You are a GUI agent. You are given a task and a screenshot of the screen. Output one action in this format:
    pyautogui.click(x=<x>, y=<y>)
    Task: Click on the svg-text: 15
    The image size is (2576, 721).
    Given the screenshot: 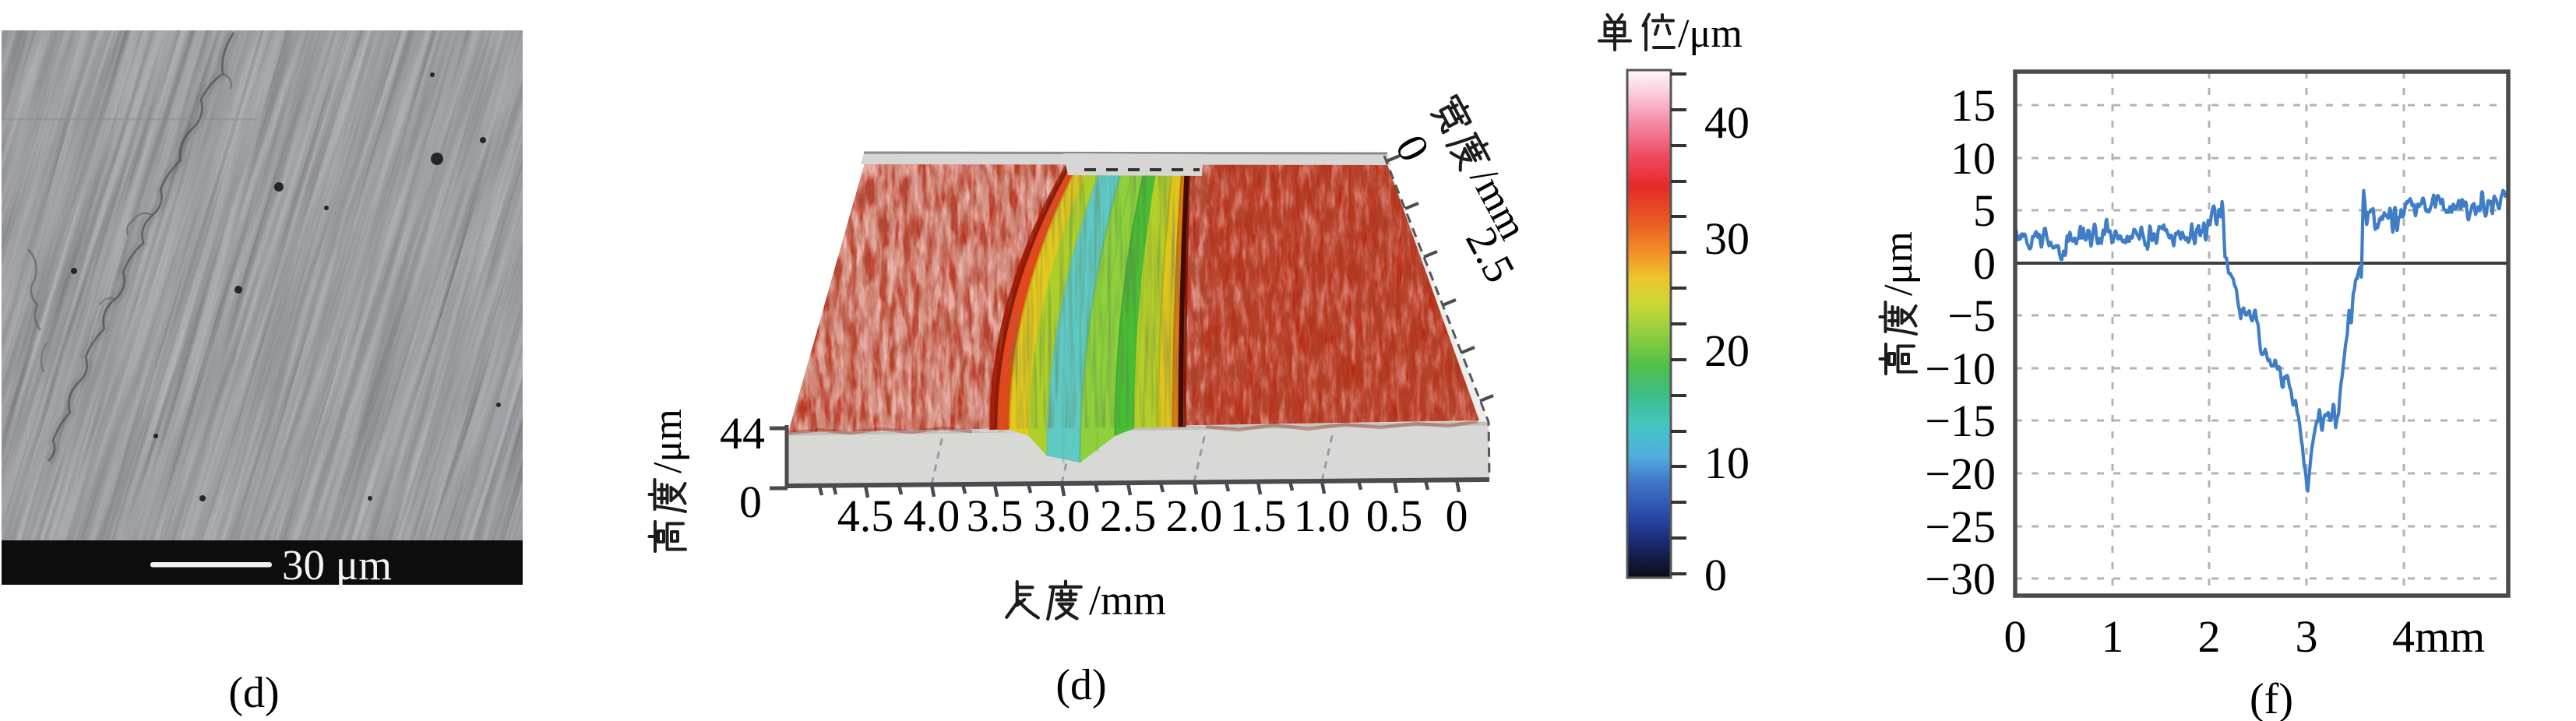 What is the action you would take?
    pyautogui.click(x=1974, y=105)
    